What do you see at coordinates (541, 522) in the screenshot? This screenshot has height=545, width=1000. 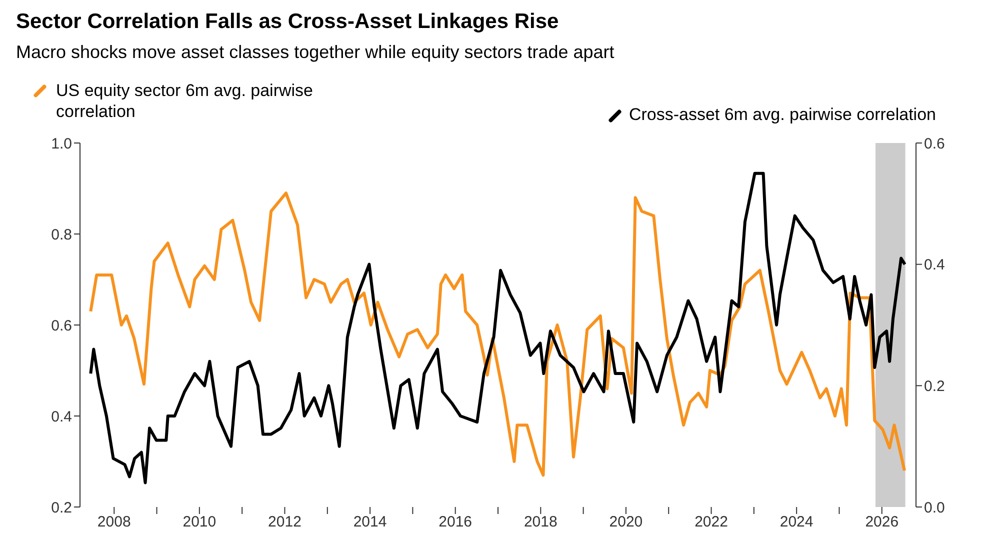 I see `x-tick-label: 2018` at bounding box center [541, 522].